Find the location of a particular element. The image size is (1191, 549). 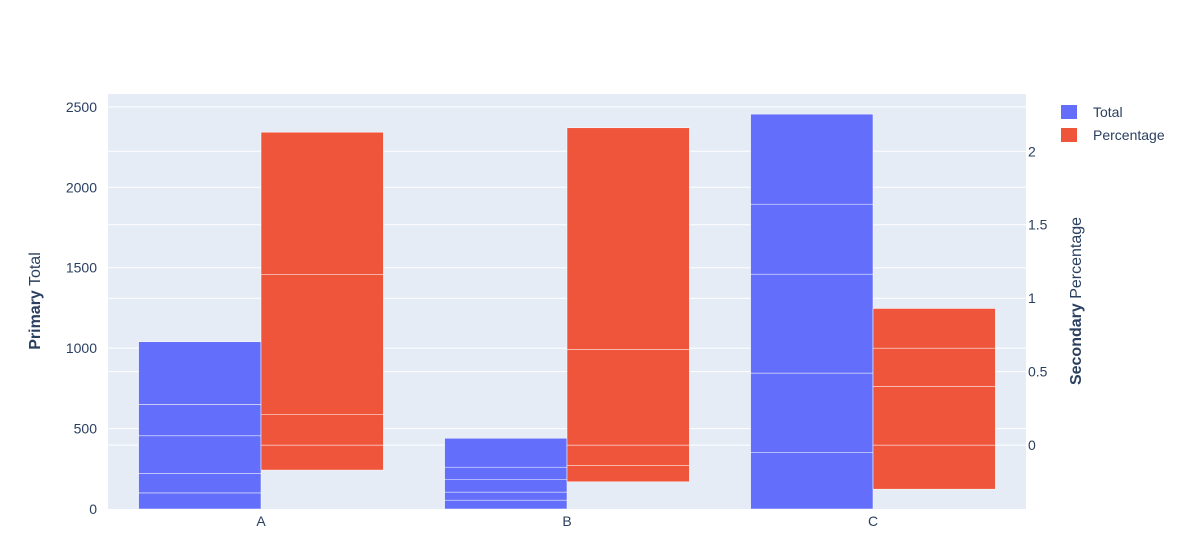

y-tick-label: 1000 is located at coordinates (81, 348).